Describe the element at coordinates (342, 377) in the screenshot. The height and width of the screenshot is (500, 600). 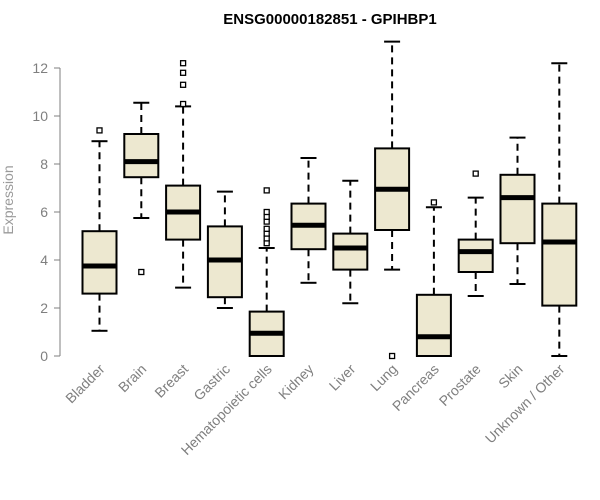
I see `x-tick-label: Liver` at that location.